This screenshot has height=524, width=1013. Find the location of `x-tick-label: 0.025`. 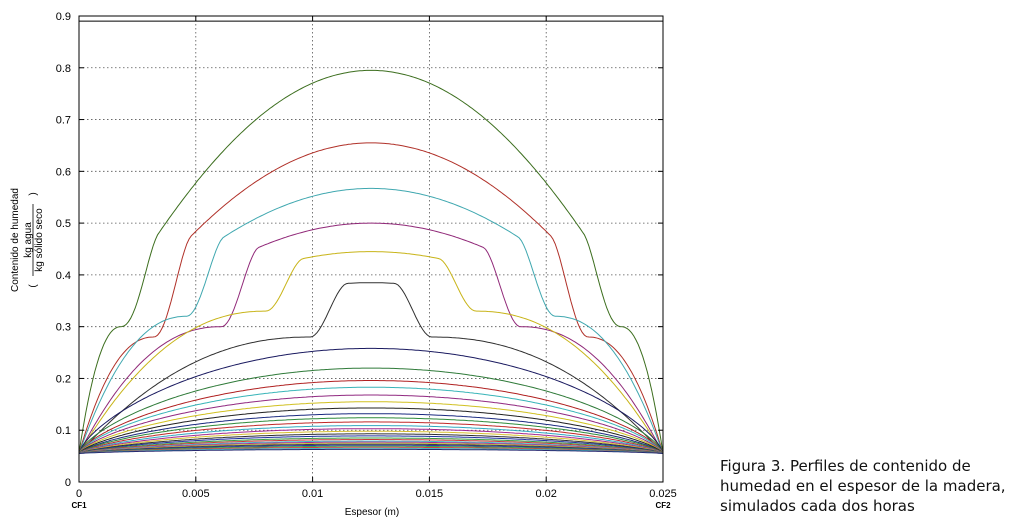

x-tick-label: 0.025 is located at coordinates (663, 494).